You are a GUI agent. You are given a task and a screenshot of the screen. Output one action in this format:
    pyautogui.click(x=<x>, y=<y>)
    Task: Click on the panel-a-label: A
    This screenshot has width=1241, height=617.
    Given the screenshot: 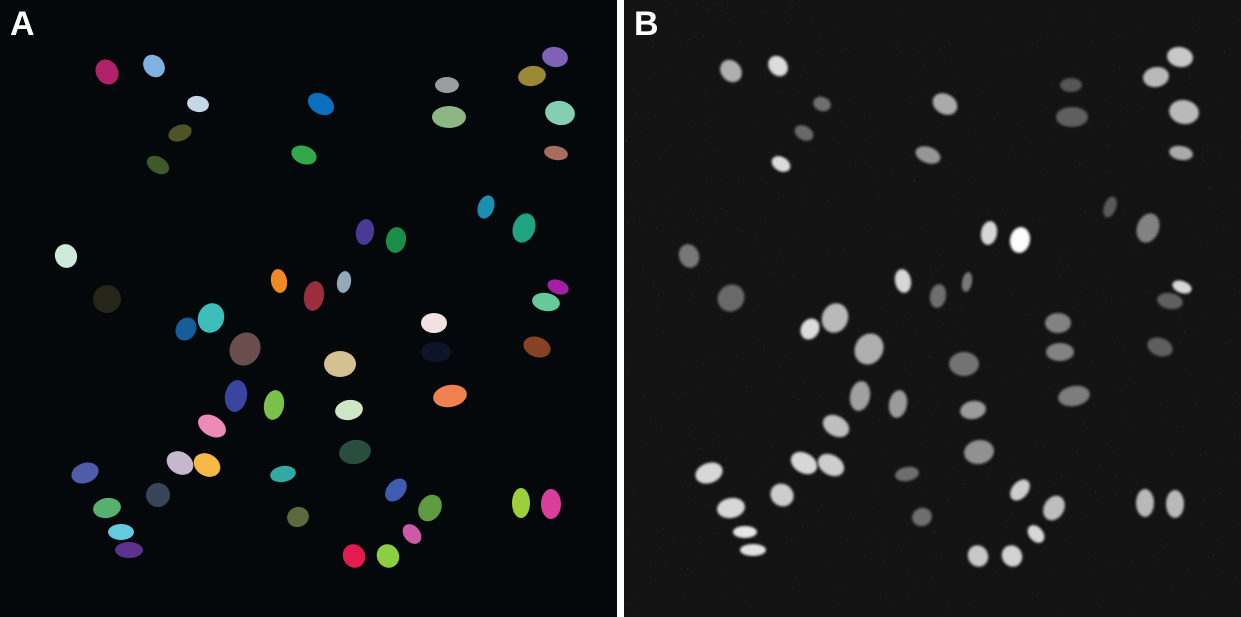 What is the action you would take?
    pyautogui.click(x=22, y=24)
    